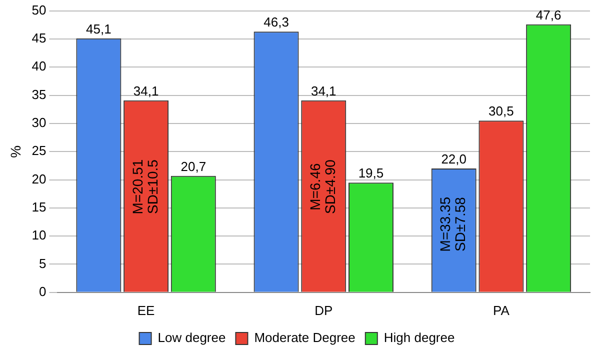 Image resolution: width=600 pixels, height=355 pixels. Describe the element at coordinates (39, 94) in the screenshot. I see `y-tick-label: 35` at that location.